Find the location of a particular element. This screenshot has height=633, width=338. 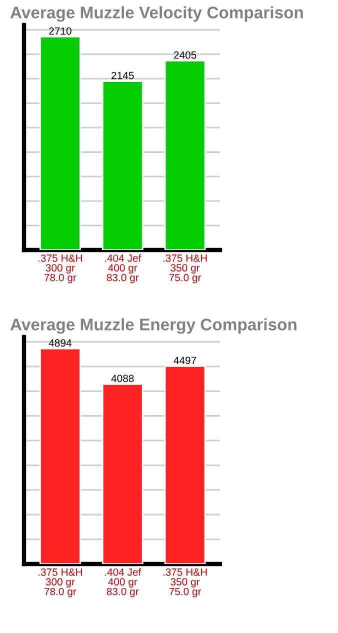

data-label: 2405 is located at coordinates (185, 55).